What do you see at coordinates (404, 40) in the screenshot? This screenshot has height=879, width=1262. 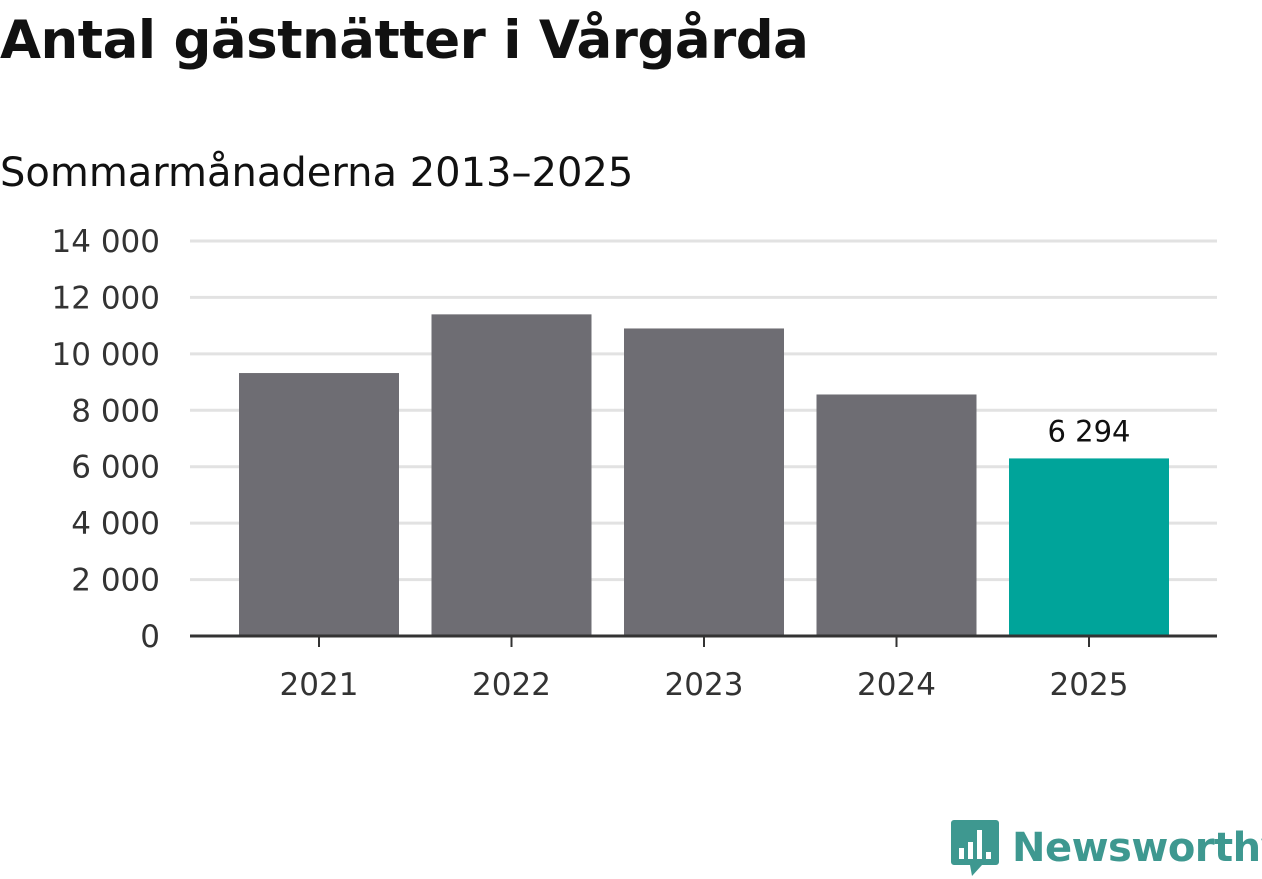 I see `chart-title: Antal gästnätter i Vårgårda` at bounding box center [404, 40].